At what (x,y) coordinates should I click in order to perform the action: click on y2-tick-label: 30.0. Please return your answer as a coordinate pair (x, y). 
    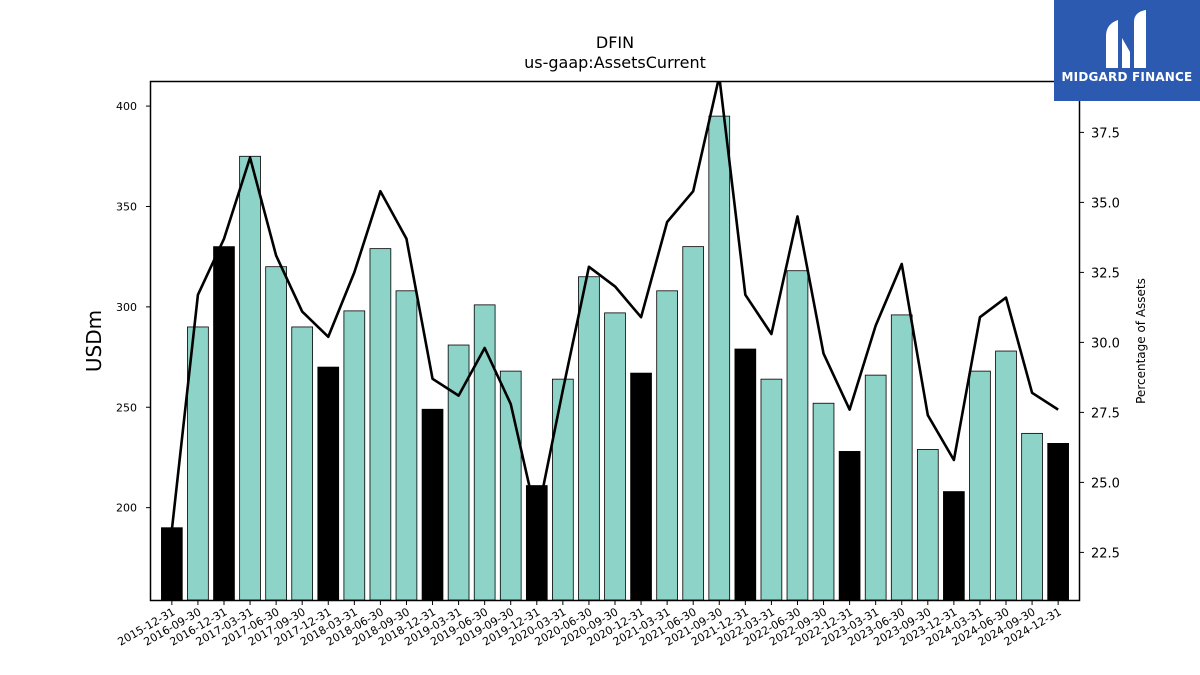
    Looking at the image, I should click on (1105, 343).